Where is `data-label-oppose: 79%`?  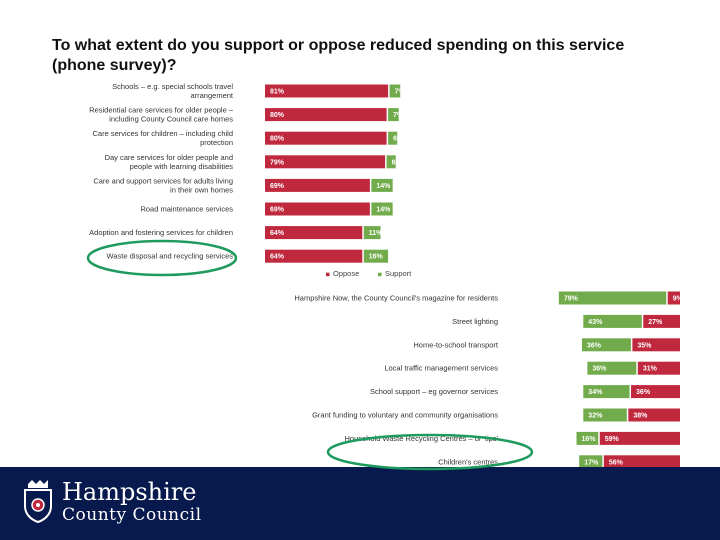 data-label-oppose: 79% is located at coordinates (277, 162).